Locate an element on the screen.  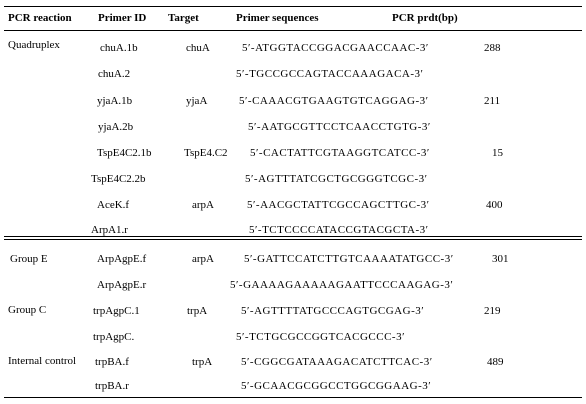
primer-id-cell: chuA.2 is located at coordinates (114, 74).